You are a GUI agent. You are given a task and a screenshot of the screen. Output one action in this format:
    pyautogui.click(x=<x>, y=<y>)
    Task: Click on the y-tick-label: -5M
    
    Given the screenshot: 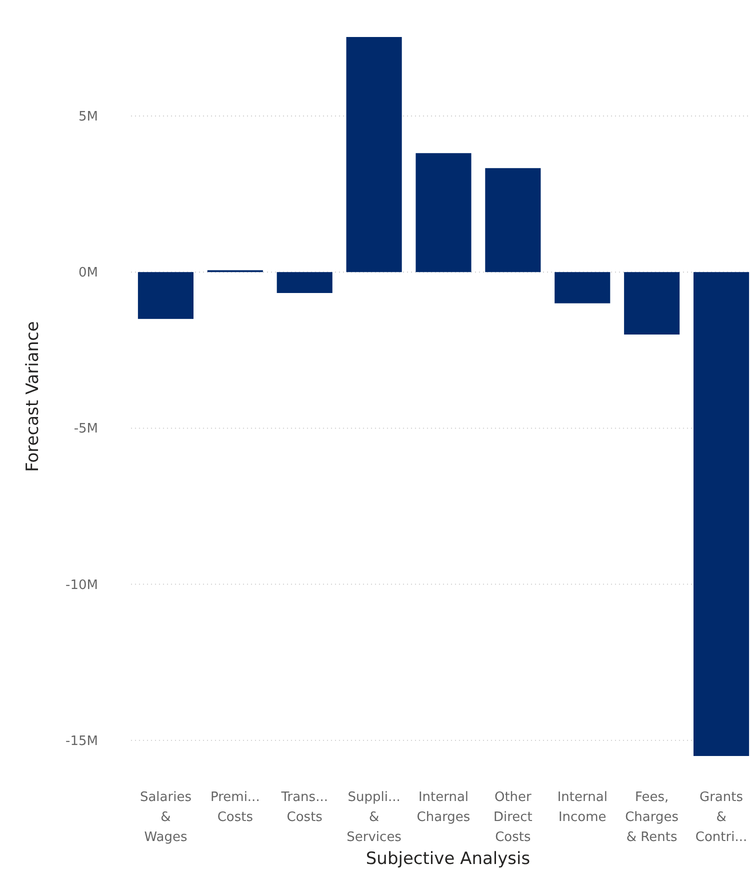 What is the action you would take?
    pyautogui.click(x=86, y=429)
    